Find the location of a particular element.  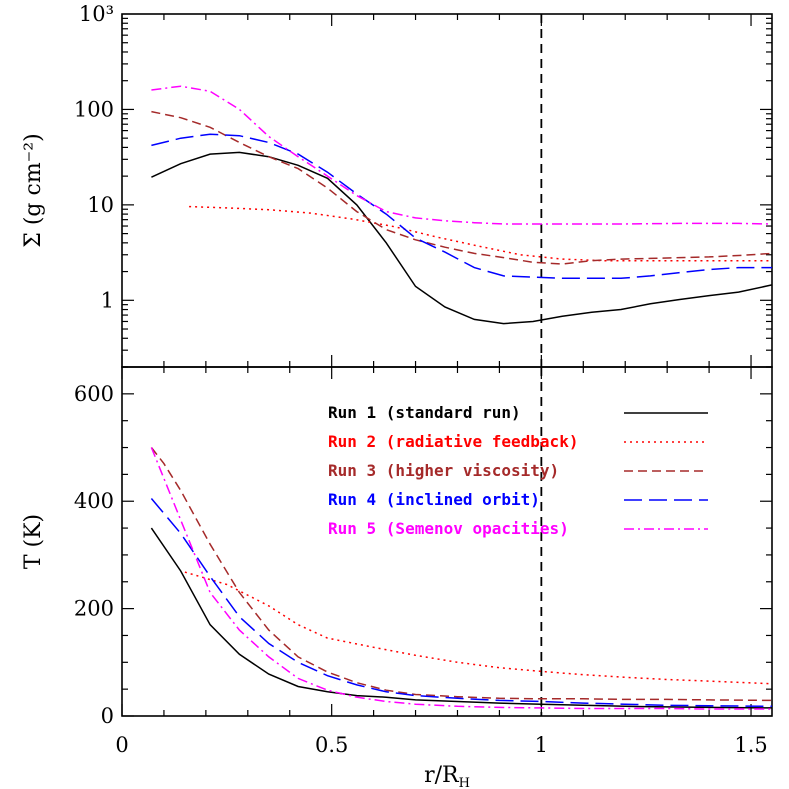

bottom-y-tick-label: 600 is located at coordinates (94, 394).